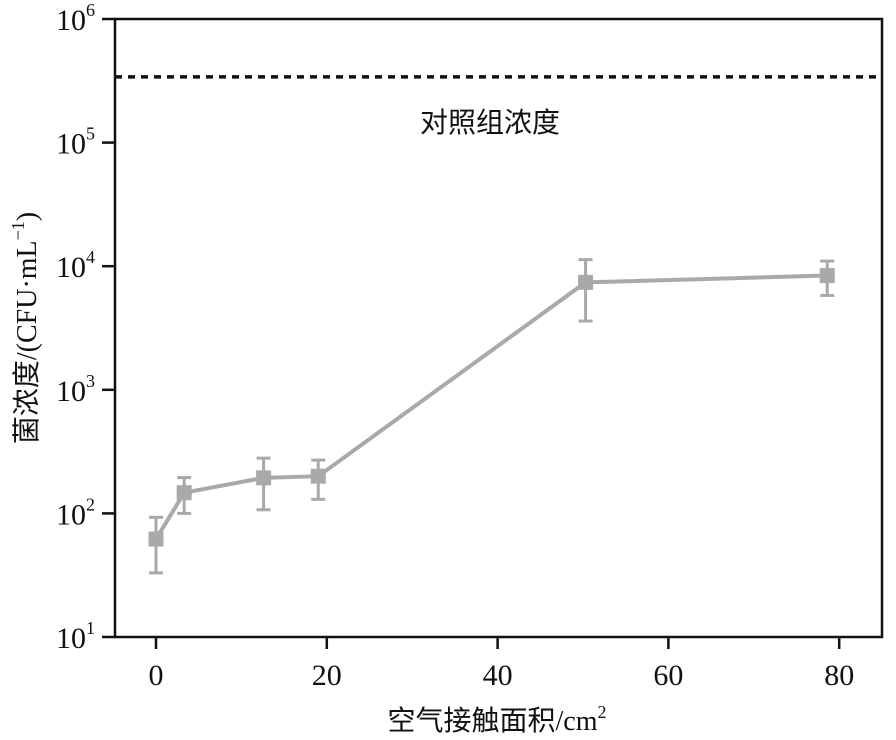 This screenshot has width=896, height=740. What do you see at coordinates (25, 328) in the screenshot?
I see `y-axis-title: 菌浓度/(CFU·mL−1)` at bounding box center [25, 328].